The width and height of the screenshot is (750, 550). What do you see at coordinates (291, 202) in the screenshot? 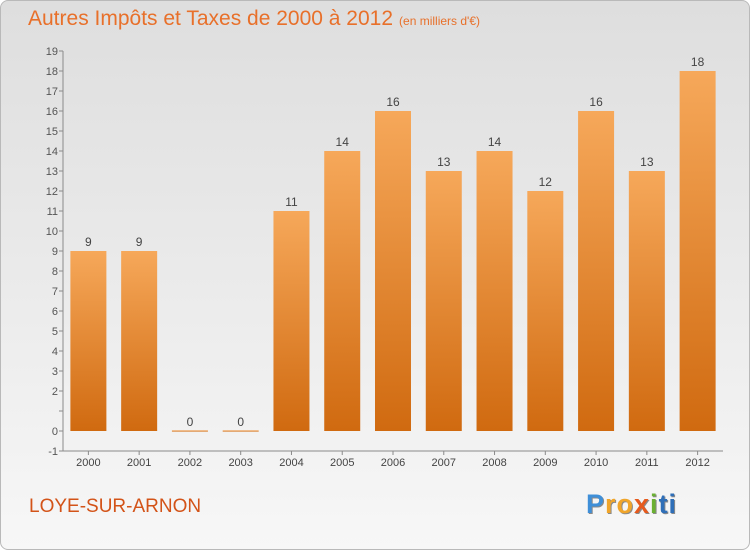
I see `data-label: 11` at bounding box center [291, 202].